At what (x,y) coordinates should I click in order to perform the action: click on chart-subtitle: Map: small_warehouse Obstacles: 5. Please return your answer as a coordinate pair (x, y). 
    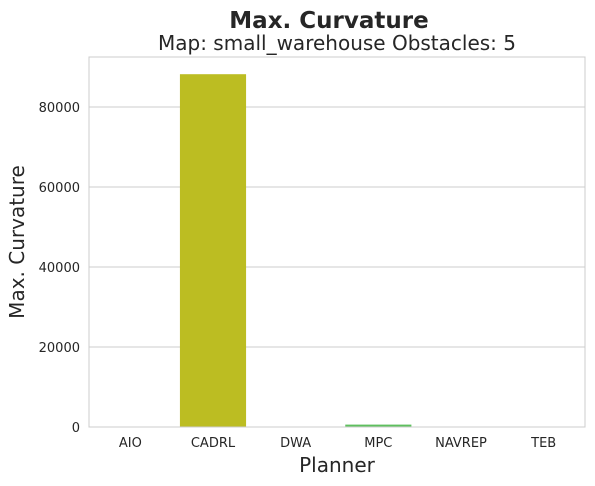
    Looking at the image, I should click on (337, 43).